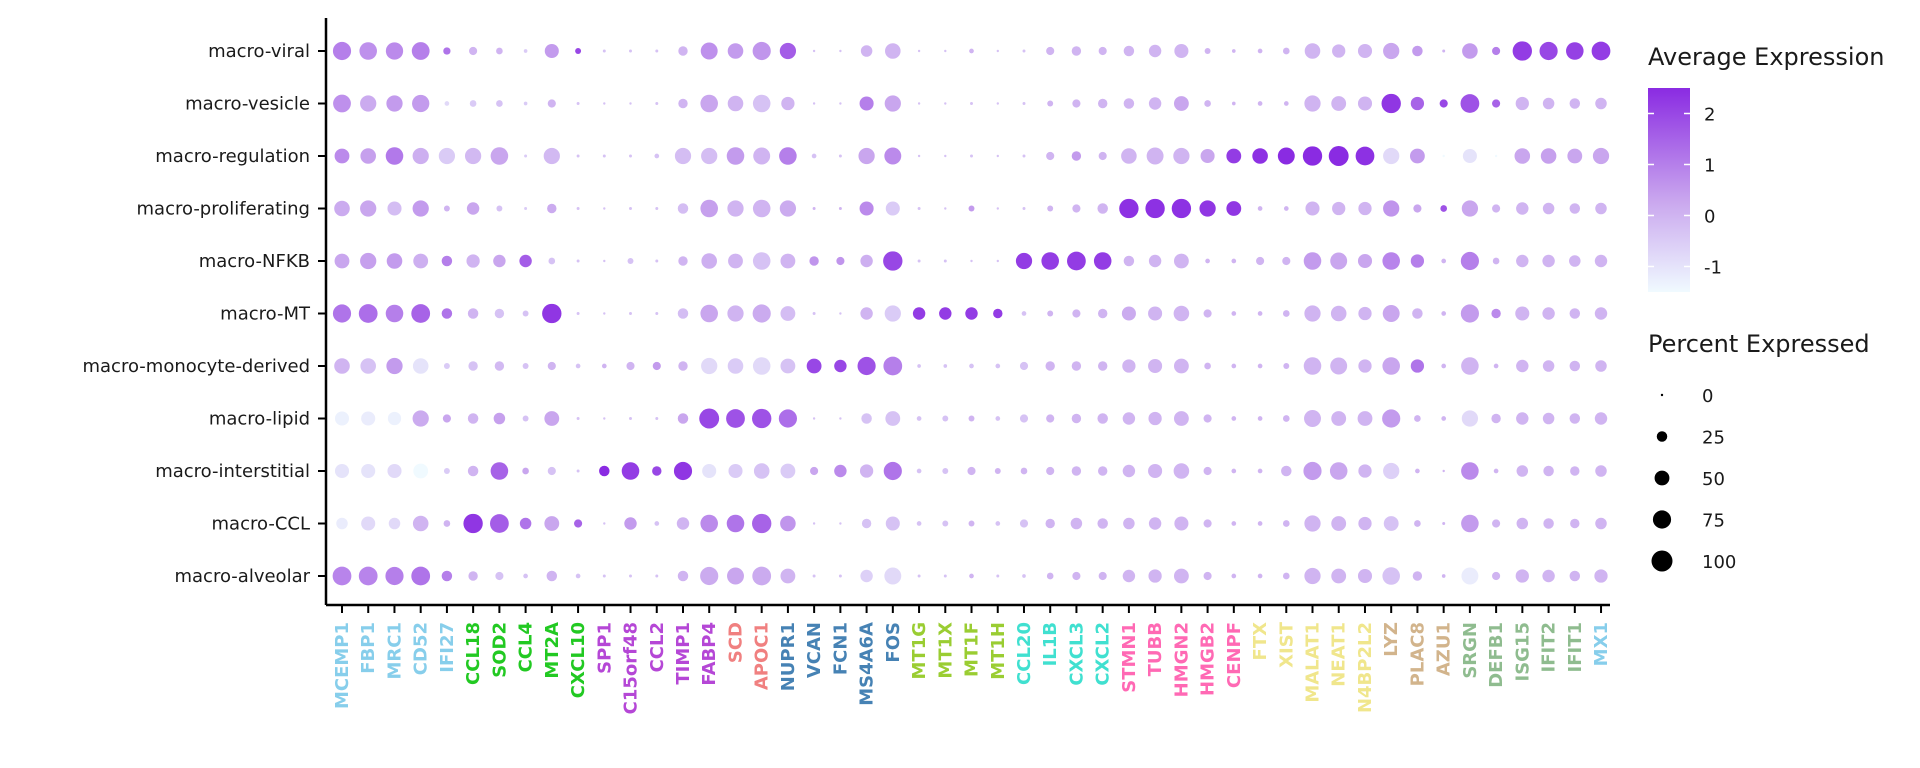 The width and height of the screenshot is (1920, 768). What do you see at coordinates (1050, 156) in the screenshot?
I see `dot-macro-regulation-IL1B` at bounding box center [1050, 156].